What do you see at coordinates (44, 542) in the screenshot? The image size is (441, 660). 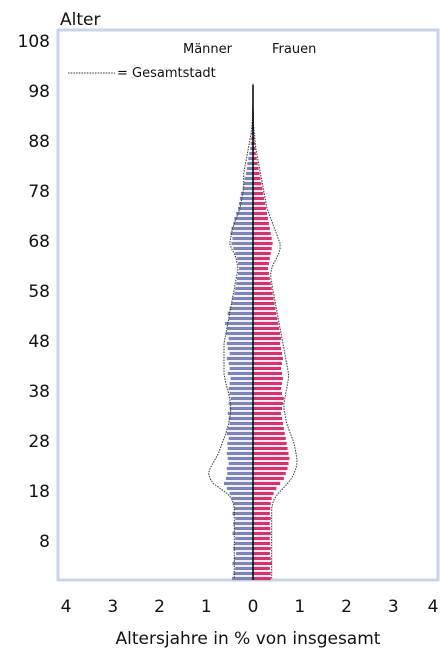 I see `y-tick-label: 8` at bounding box center [44, 542].